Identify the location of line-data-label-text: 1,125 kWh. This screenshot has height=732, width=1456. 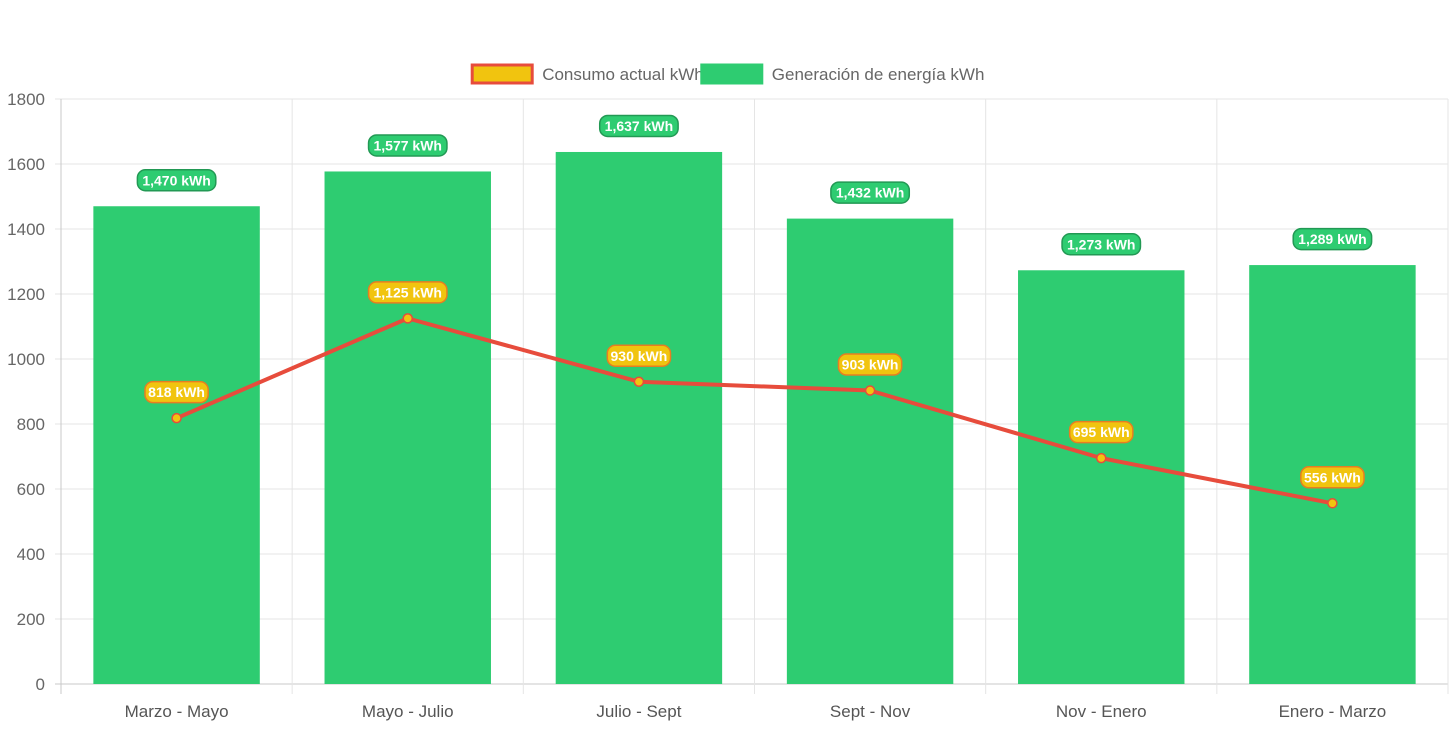
(408, 292).